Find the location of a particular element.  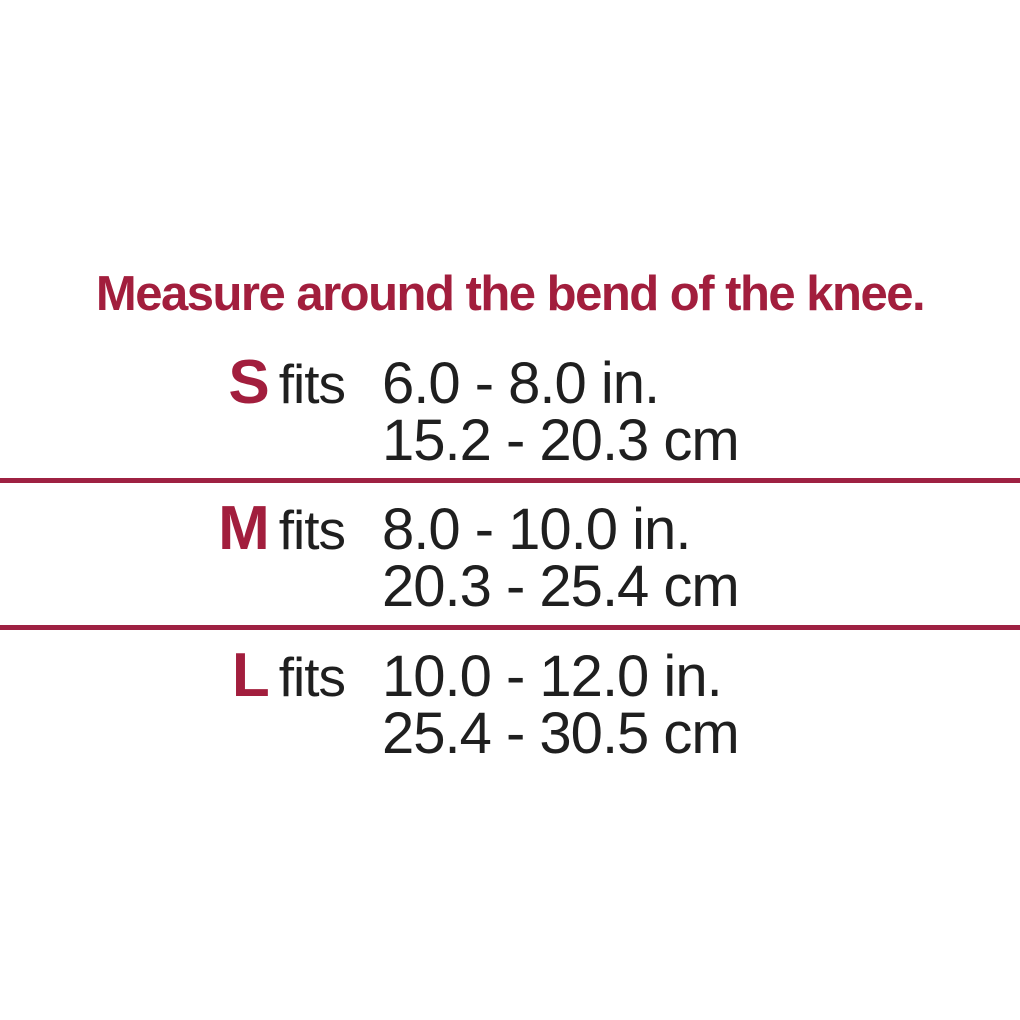

range-inches: 6.0 - 8.0 in. is located at coordinates (521, 383).